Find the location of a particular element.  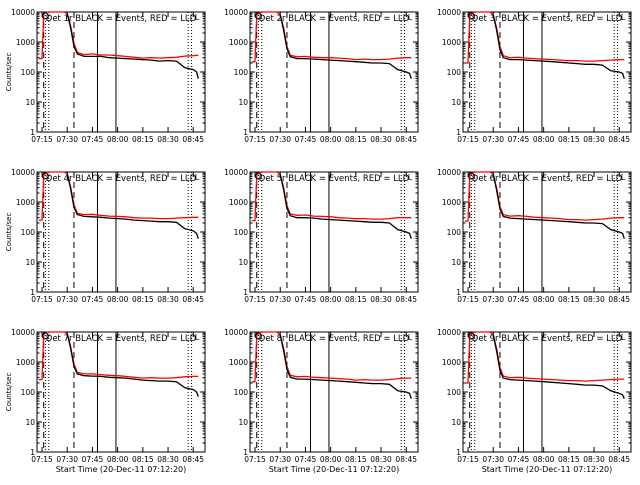

plot-title: Det 2r BLACK = Events, RED = LLD is located at coordinates (334, 19).